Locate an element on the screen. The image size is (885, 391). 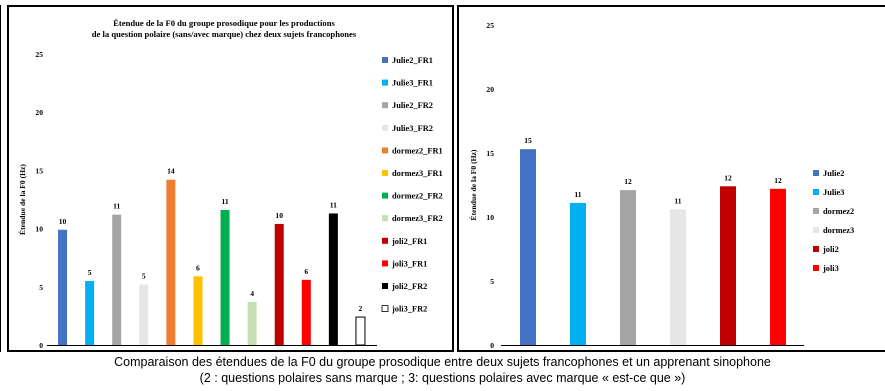
legend-entry: dormez2_FR2 is located at coordinates (417, 196).